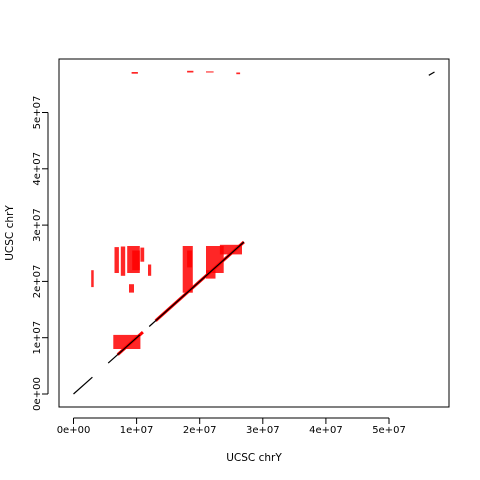 The height and width of the screenshot is (480, 480). I want to click on x-tick-label-3: 3e+07, so click(263, 430).